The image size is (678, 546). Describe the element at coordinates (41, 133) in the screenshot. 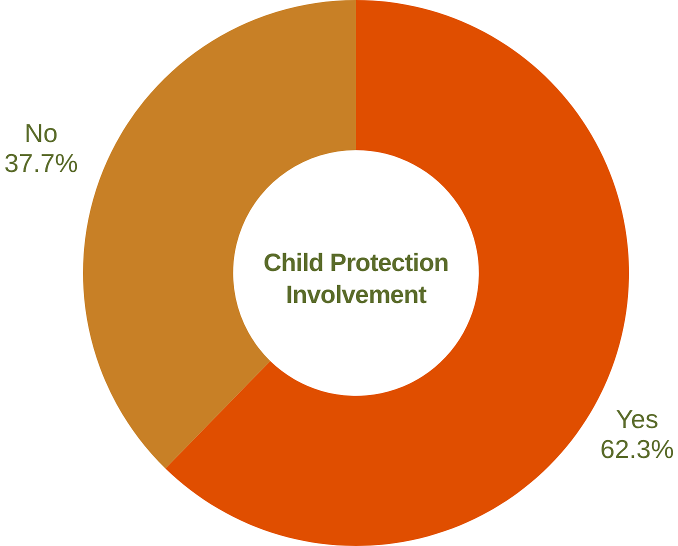

I see `slice-label: No` at that location.